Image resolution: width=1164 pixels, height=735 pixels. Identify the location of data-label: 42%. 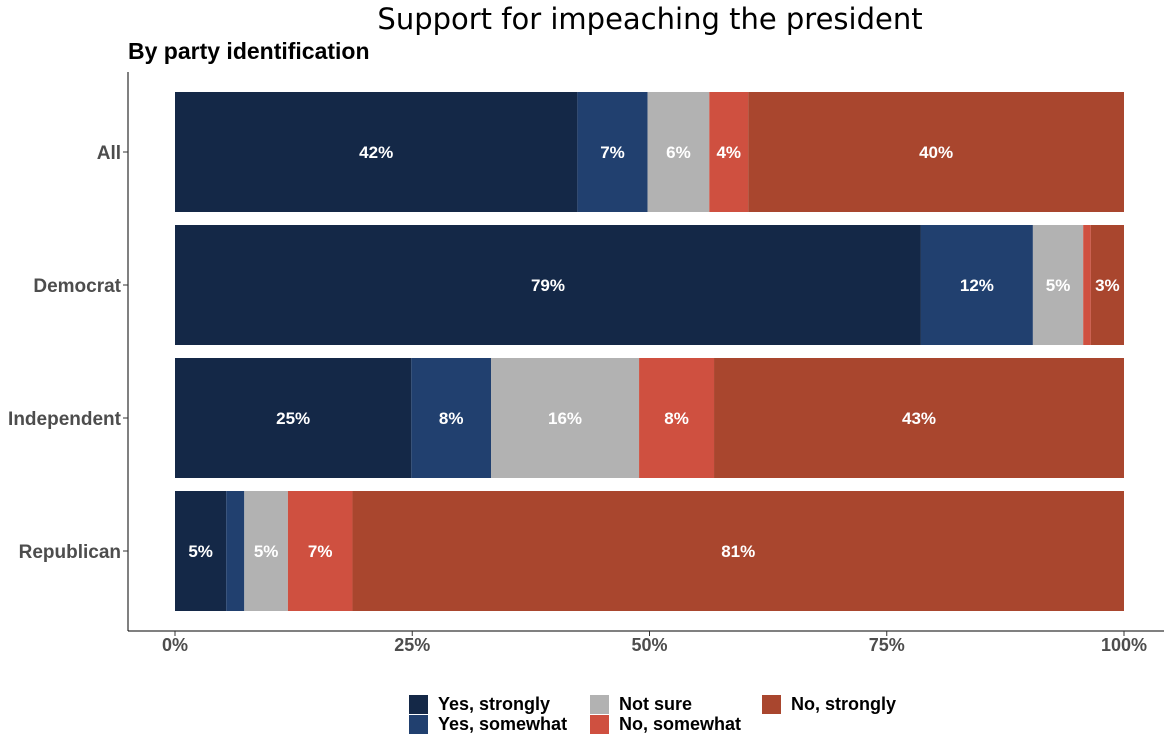
(376, 152).